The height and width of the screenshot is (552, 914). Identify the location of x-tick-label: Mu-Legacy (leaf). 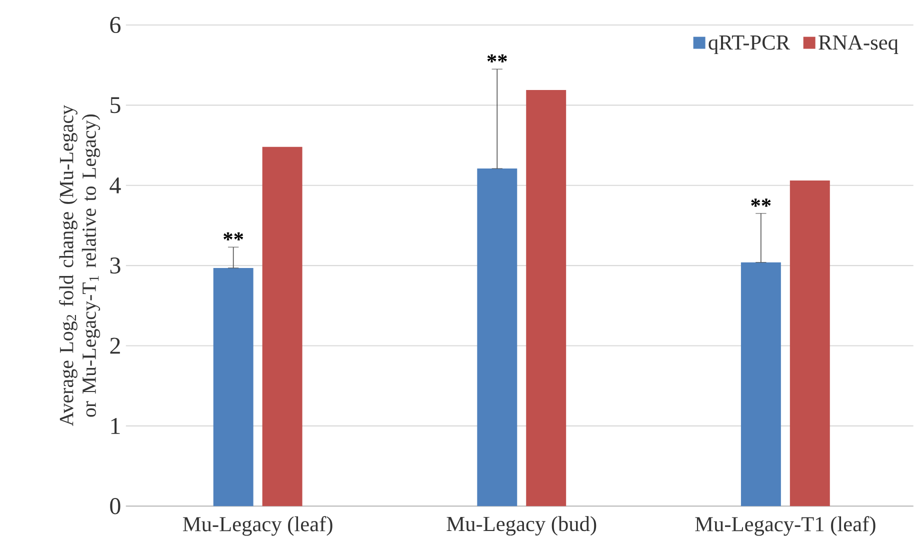
(257, 526).